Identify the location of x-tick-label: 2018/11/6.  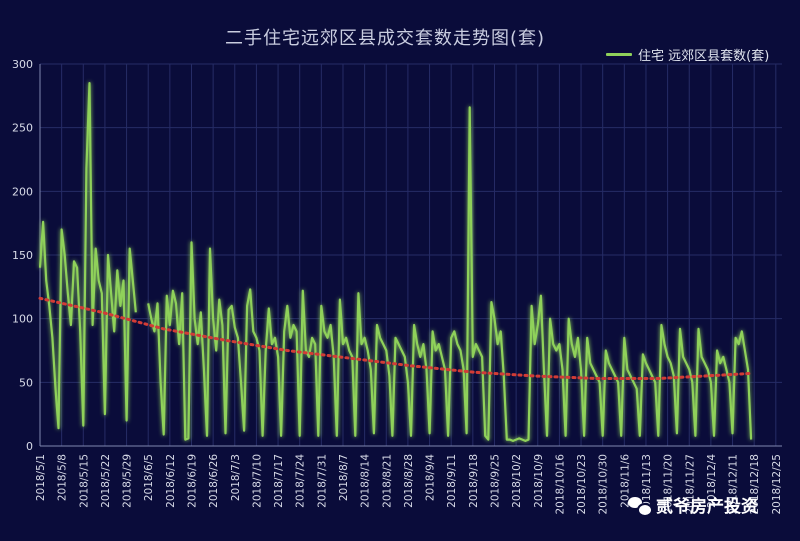
(625, 481).